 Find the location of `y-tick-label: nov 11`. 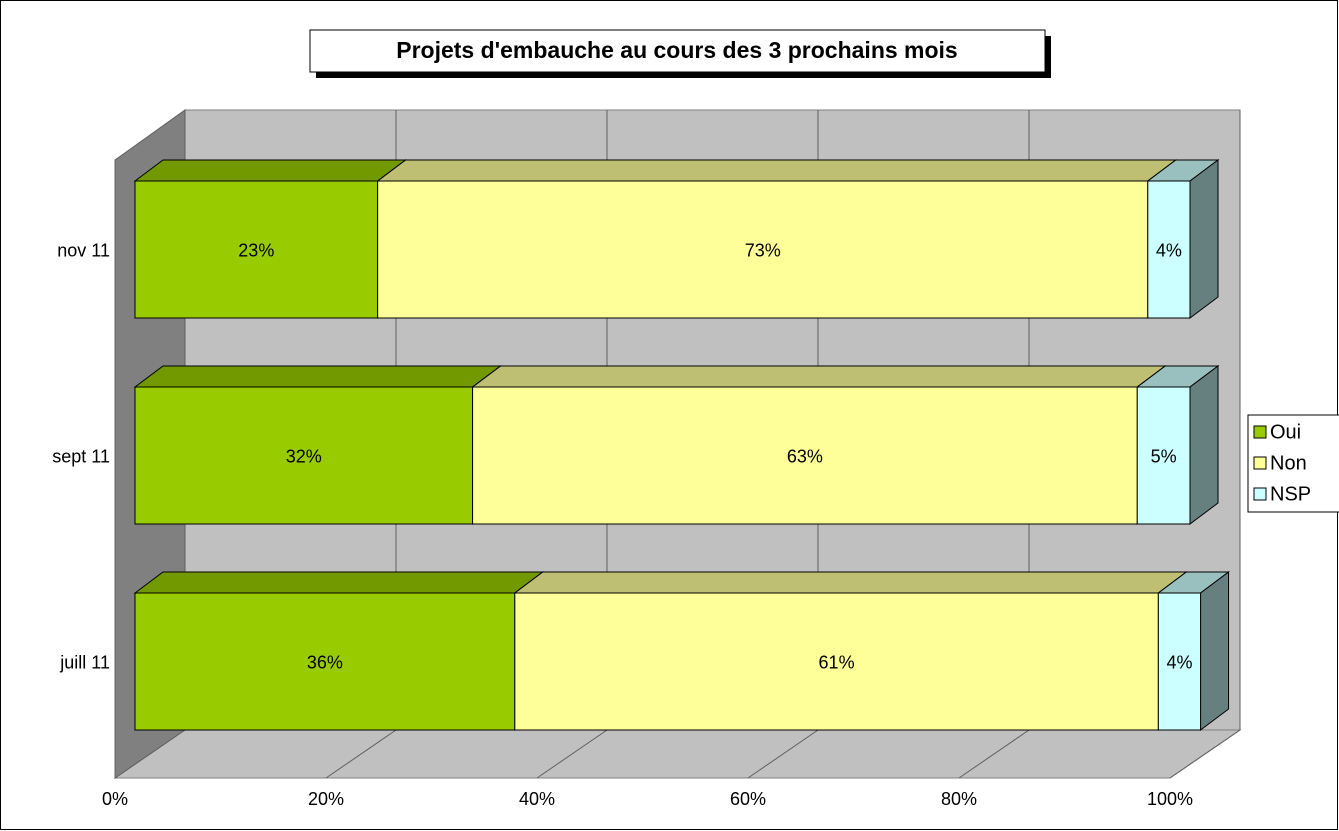

y-tick-label: nov 11 is located at coordinates (83, 250).